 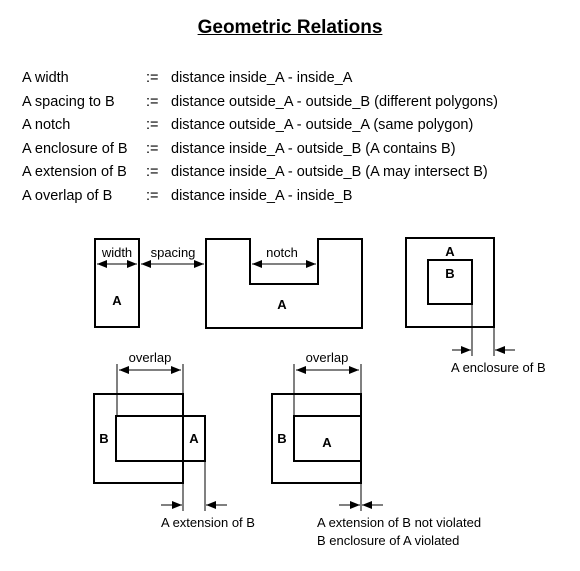 I want to click on extension-b-shape, so click(x=138, y=438).